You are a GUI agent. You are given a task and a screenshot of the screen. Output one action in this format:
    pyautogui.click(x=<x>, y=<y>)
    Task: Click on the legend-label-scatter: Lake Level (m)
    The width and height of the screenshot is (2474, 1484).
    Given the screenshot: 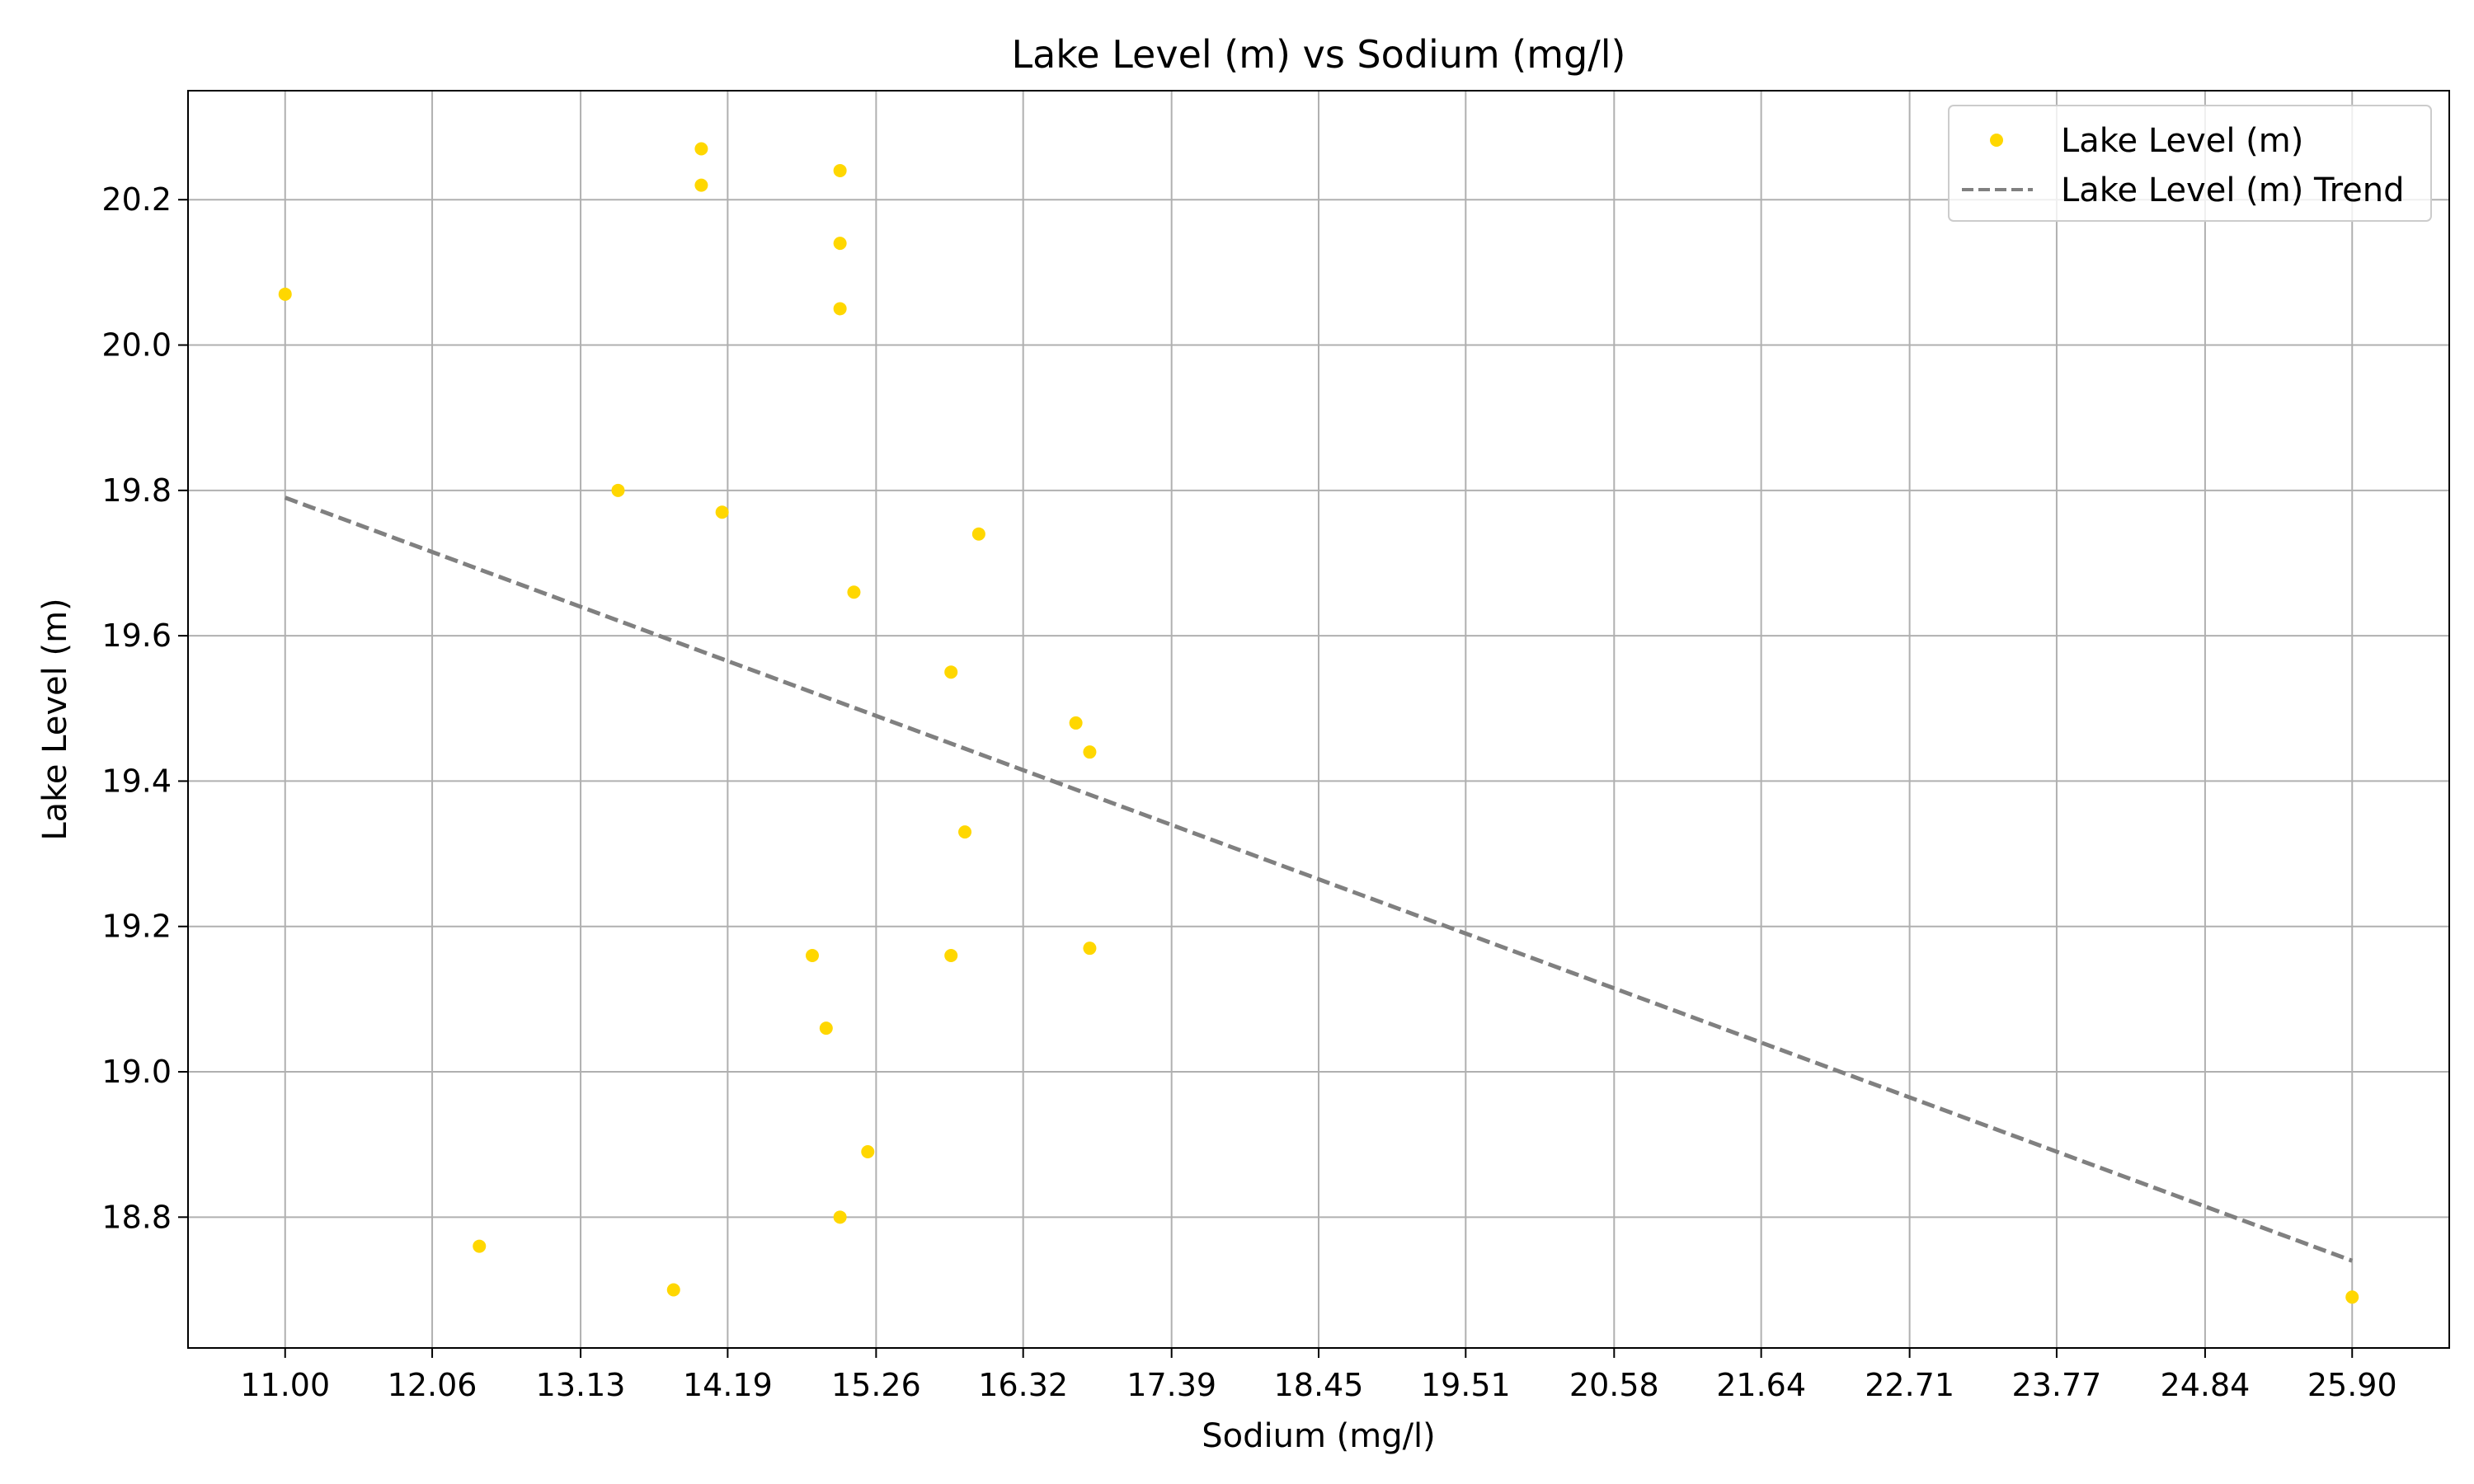 What is the action you would take?
    pyautogui.click(x=2182, y=141)
    